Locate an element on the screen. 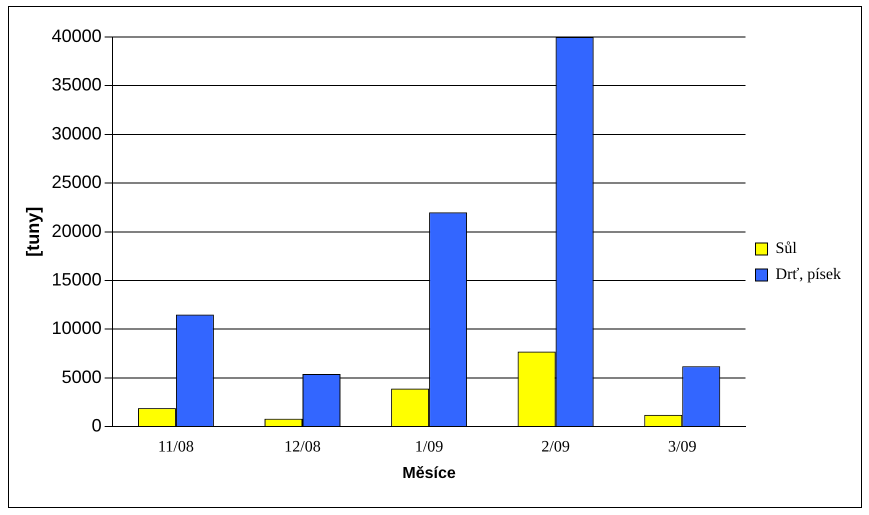  y-tick-label: 15000 is located at coordinates (77, 279).